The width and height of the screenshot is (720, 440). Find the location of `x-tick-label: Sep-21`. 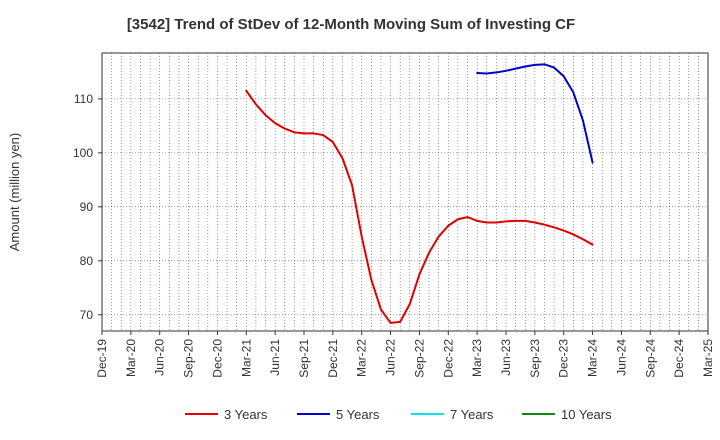

x-tick-label: Sep-21 is located at coordinates (304, 358).